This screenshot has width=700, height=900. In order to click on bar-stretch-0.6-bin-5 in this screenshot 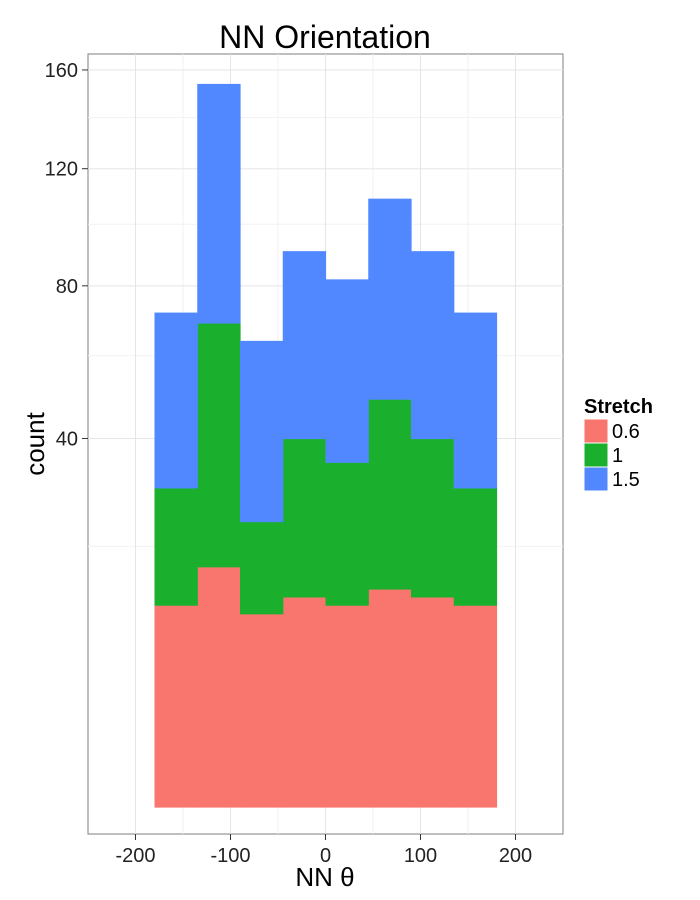, I will do `click(390, 698)`.